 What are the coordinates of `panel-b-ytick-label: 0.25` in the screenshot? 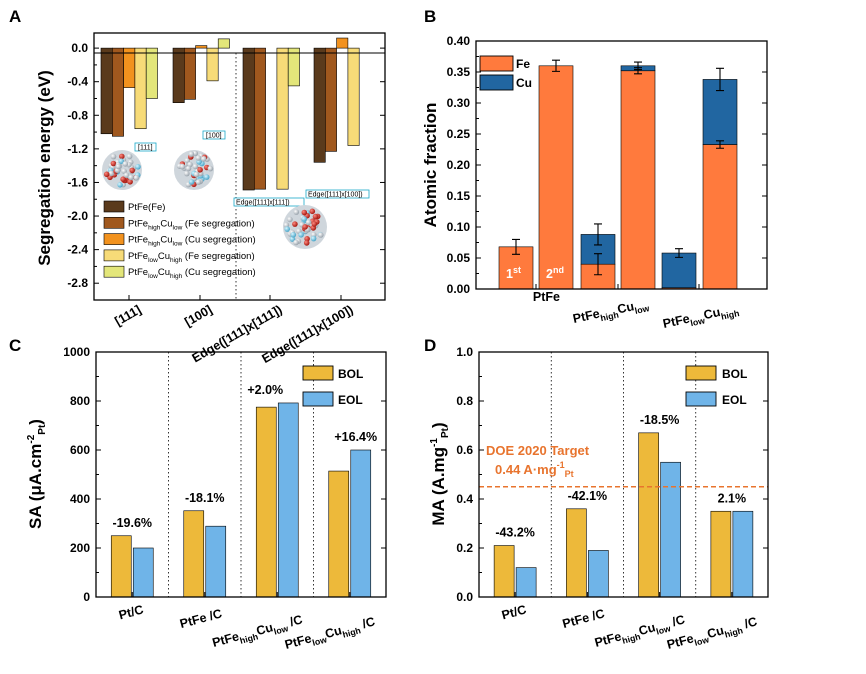 It's located at (459, 134).